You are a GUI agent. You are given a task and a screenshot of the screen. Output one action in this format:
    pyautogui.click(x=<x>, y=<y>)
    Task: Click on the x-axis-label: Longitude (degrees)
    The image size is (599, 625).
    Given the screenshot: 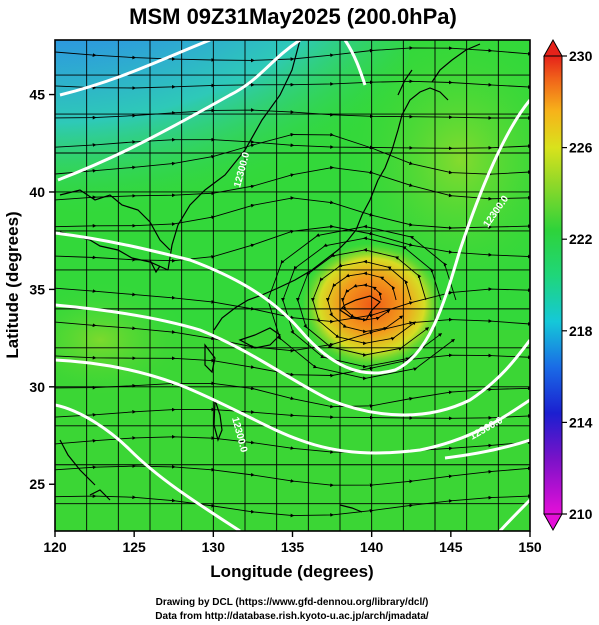 What is the action you would take?
    pyautogui.click(x=291, y=571)
    